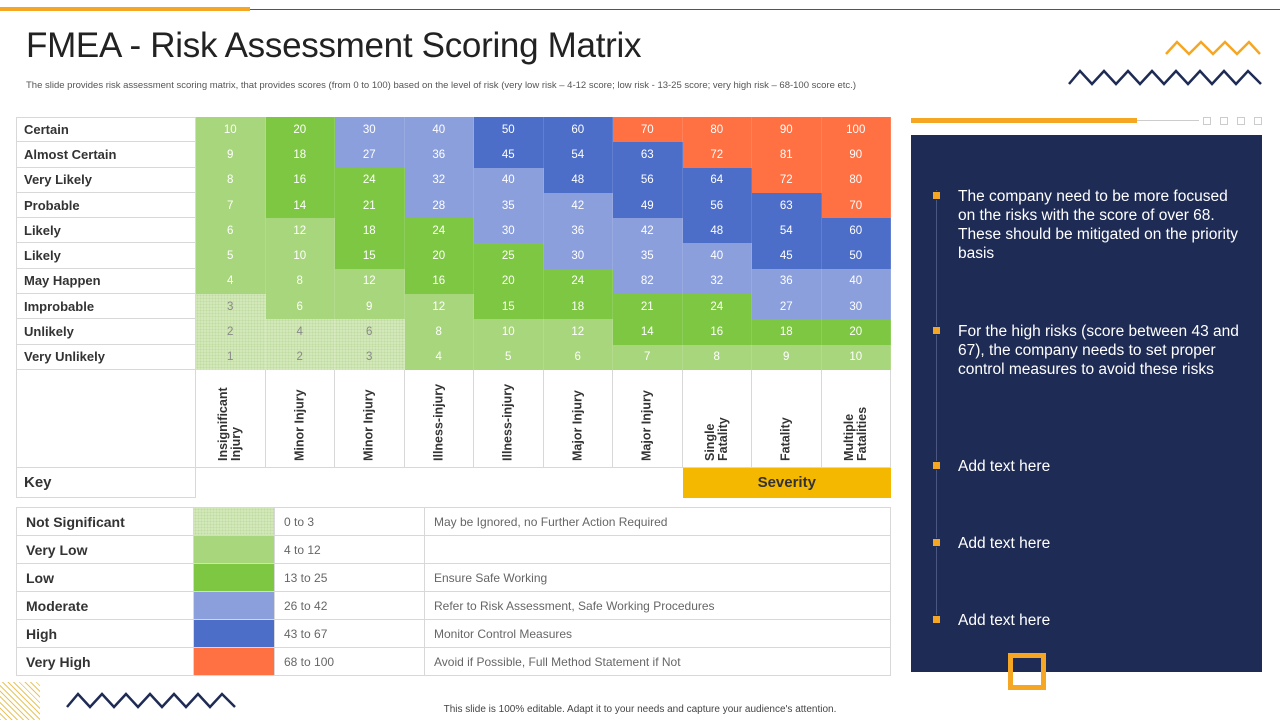 This screenshot has height=720, width=1280. What do you see at coordinates (1165, 77) in the screenshot?
I see `zigzag-navy-icon` at bounding box center [1165, 77].